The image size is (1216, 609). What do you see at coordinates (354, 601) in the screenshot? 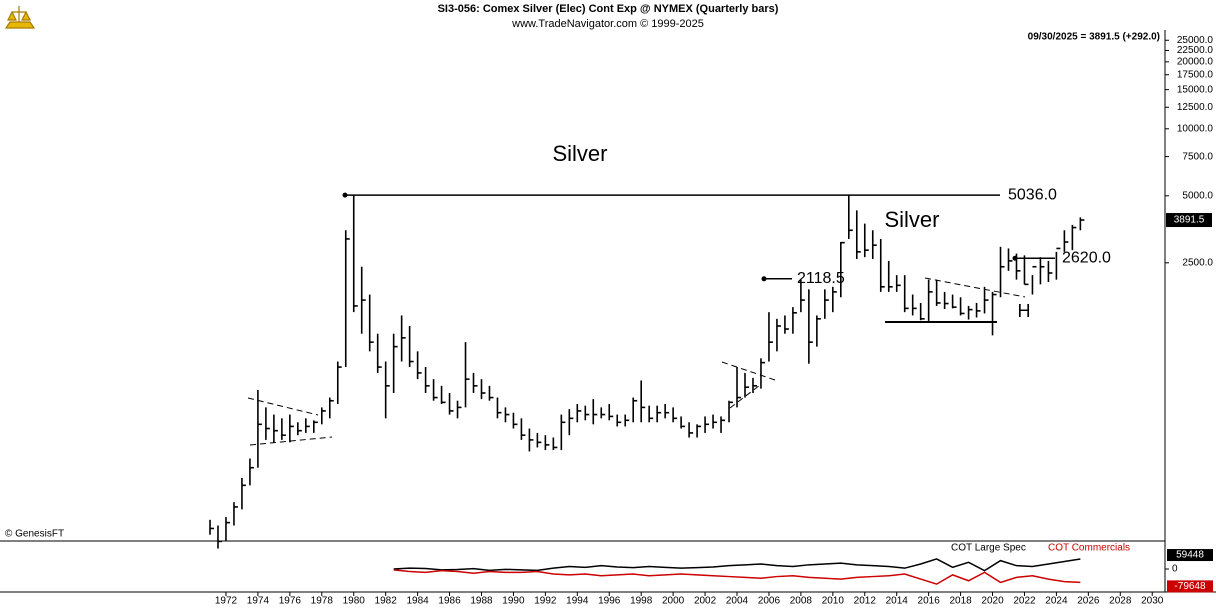
I see `x-tick-label: 1980` at bounding box center [354, 601].